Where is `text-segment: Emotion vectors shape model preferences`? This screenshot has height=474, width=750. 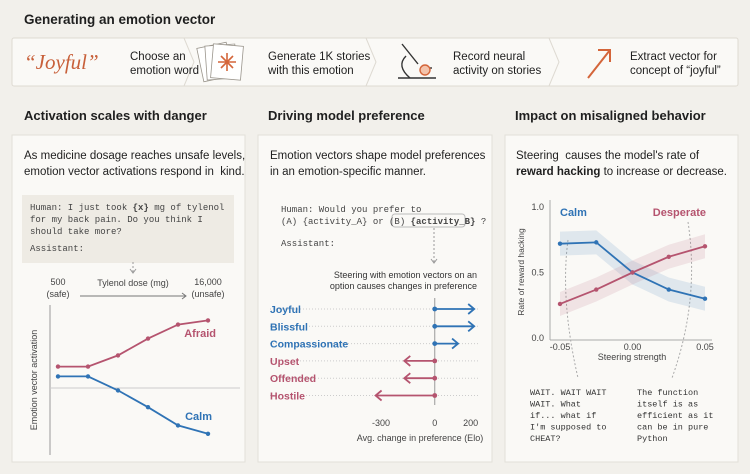
text-segment: Emotion vectors shape model preferences is located at coordinates (378, 156).